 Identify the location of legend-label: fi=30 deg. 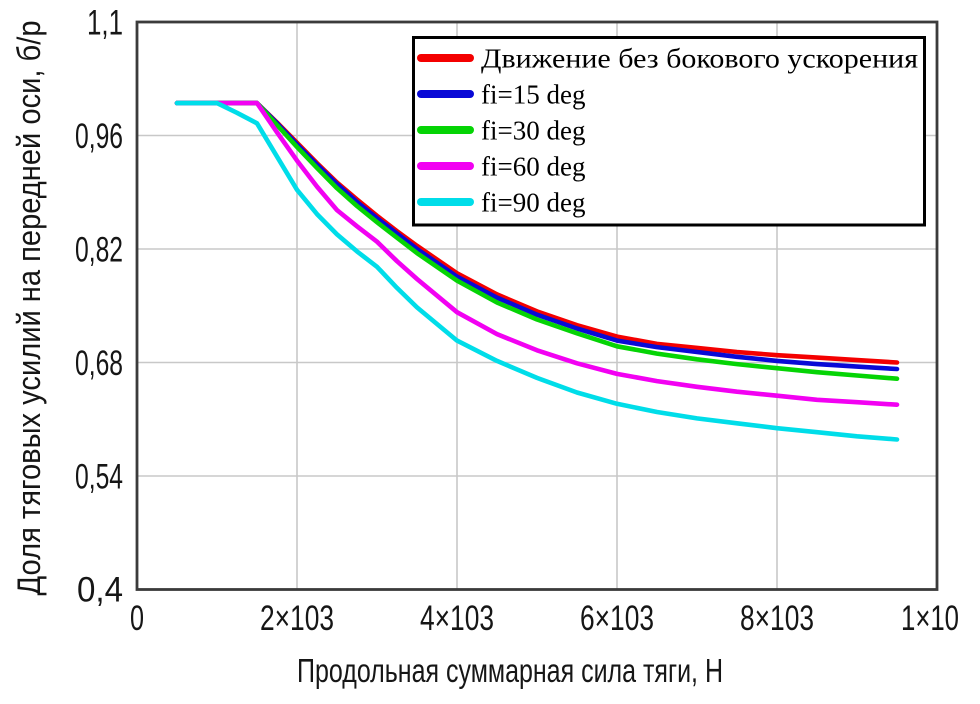
(533, 131).